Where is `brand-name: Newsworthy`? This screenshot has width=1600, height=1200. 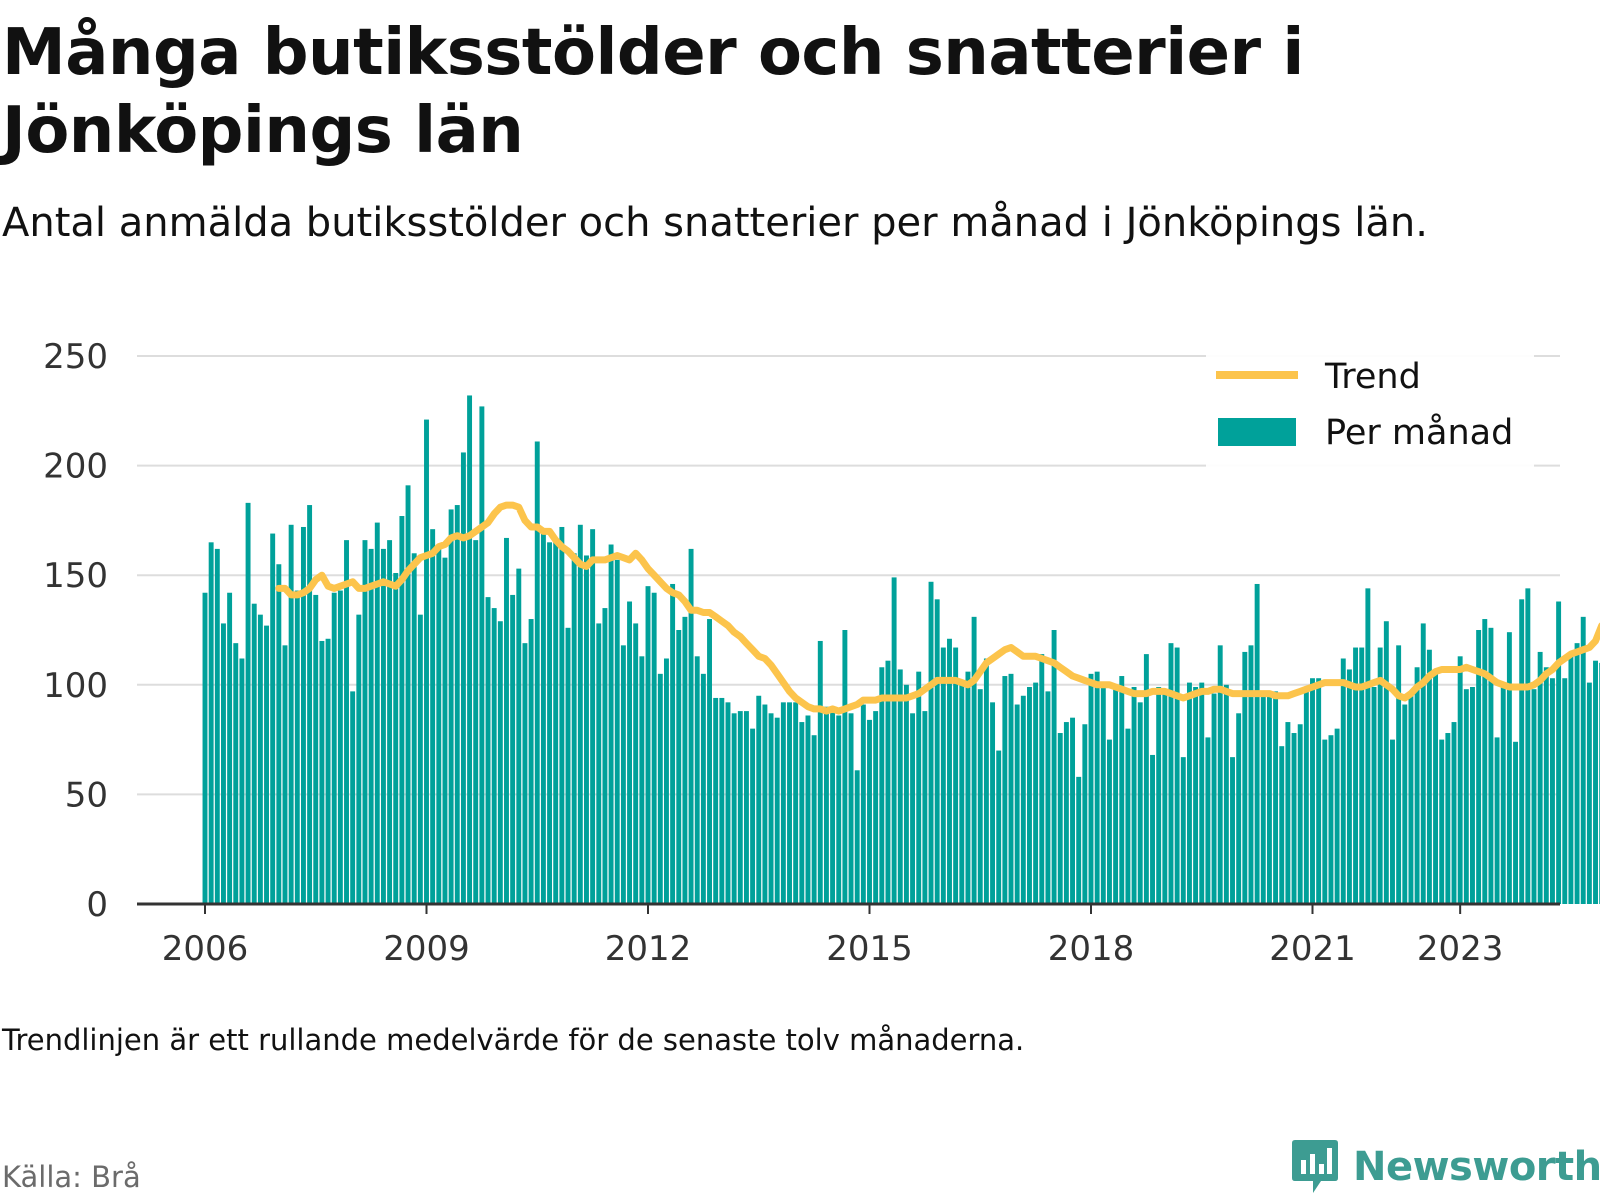 brand-name: Newsworthy is located at coordinates (1476, 1167).